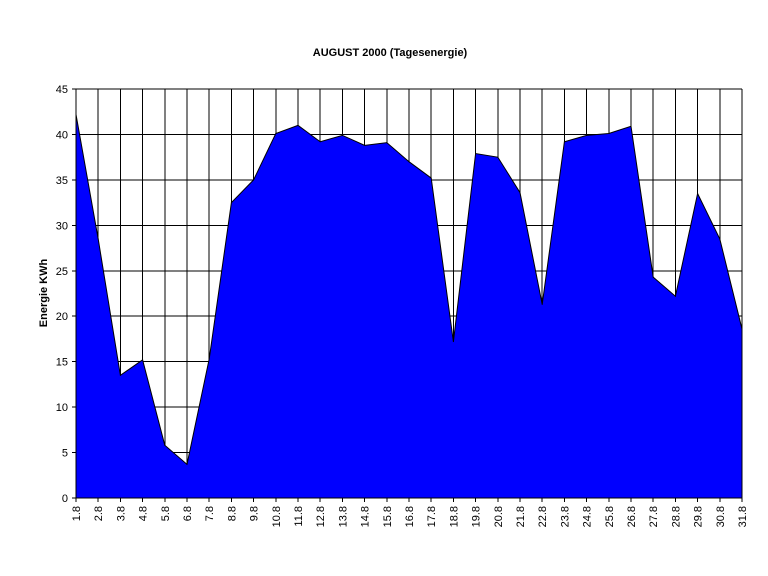 The height and width of the screenshot is (576, 768). What do you see at coordinates (321, 516) in the screenshot?
I see `x-tick-label: 12.8` at bounding box center [321, 516].